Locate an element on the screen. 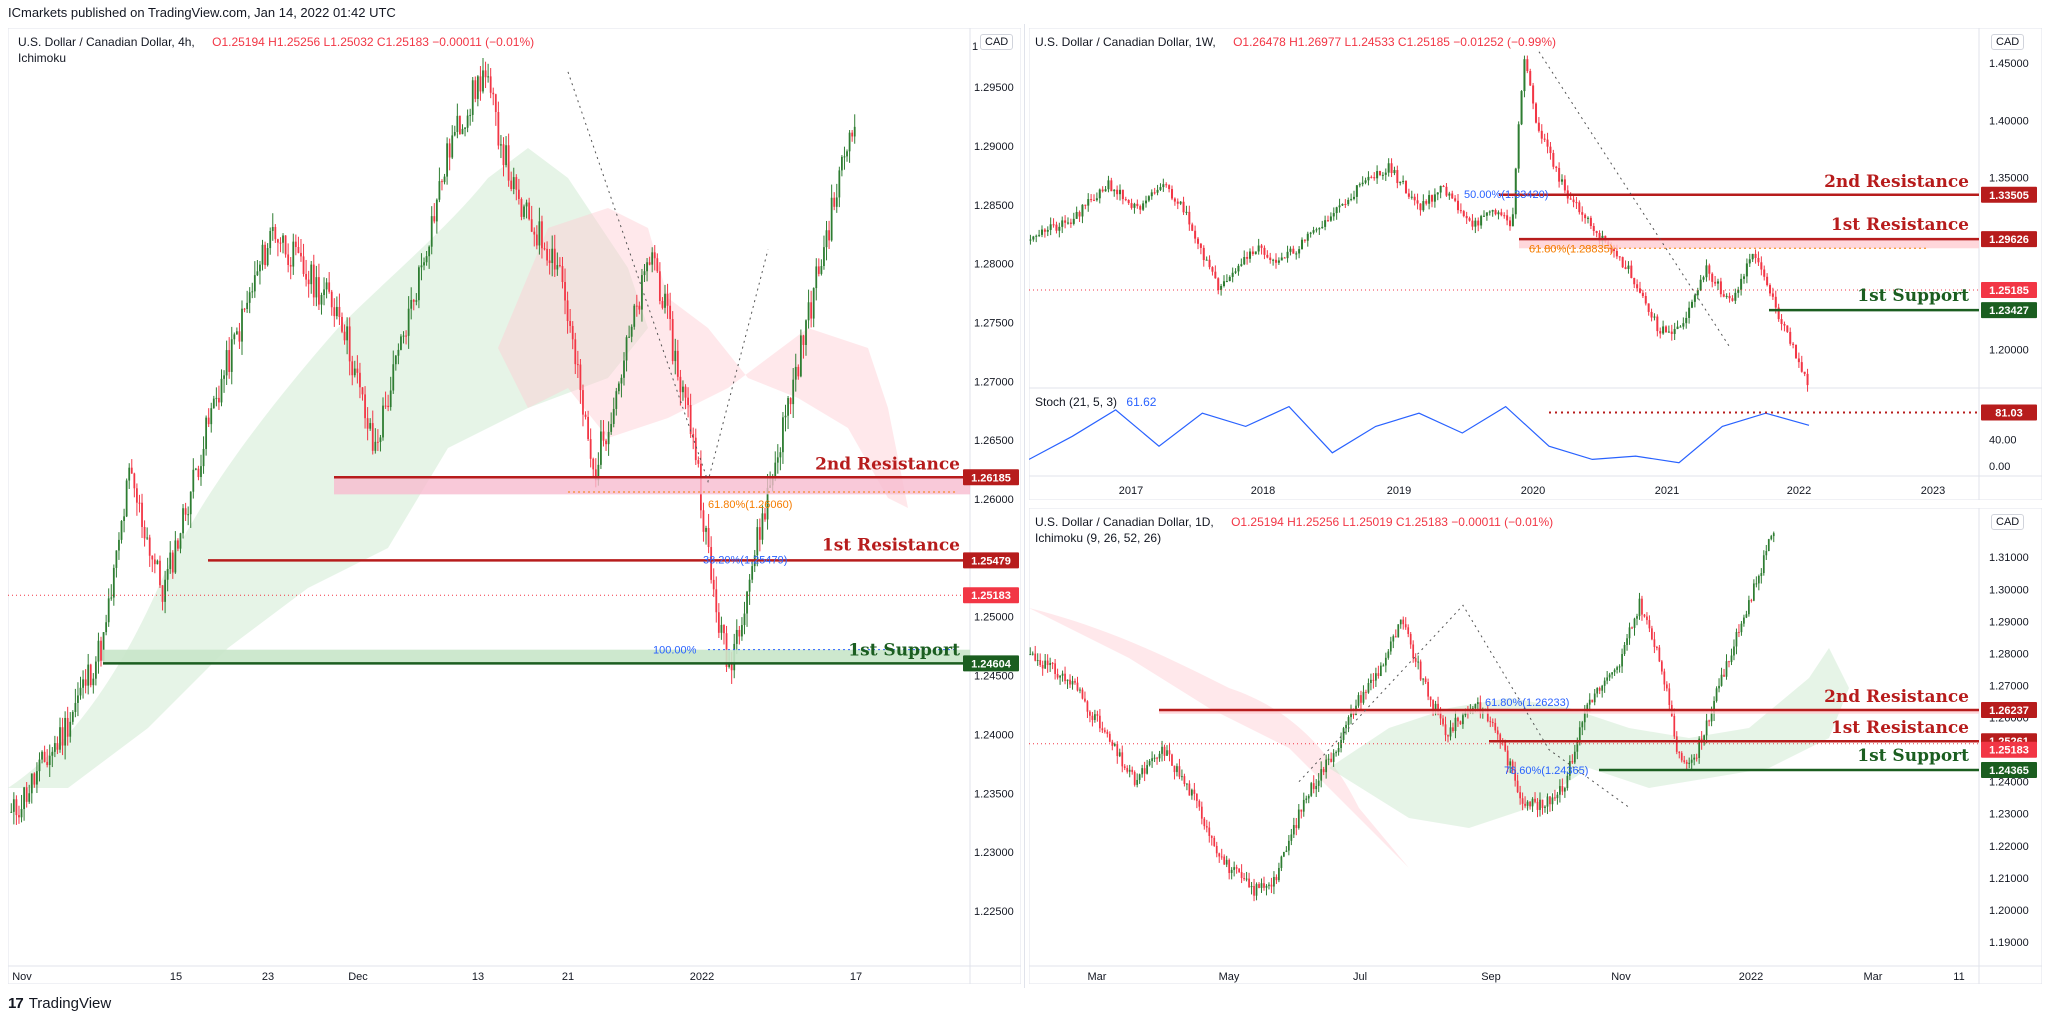 Image resolution: width=2050 pixels, height=1021 pixels. daily-y-tick: 1.19000 is located at coordinates (2009, 943).